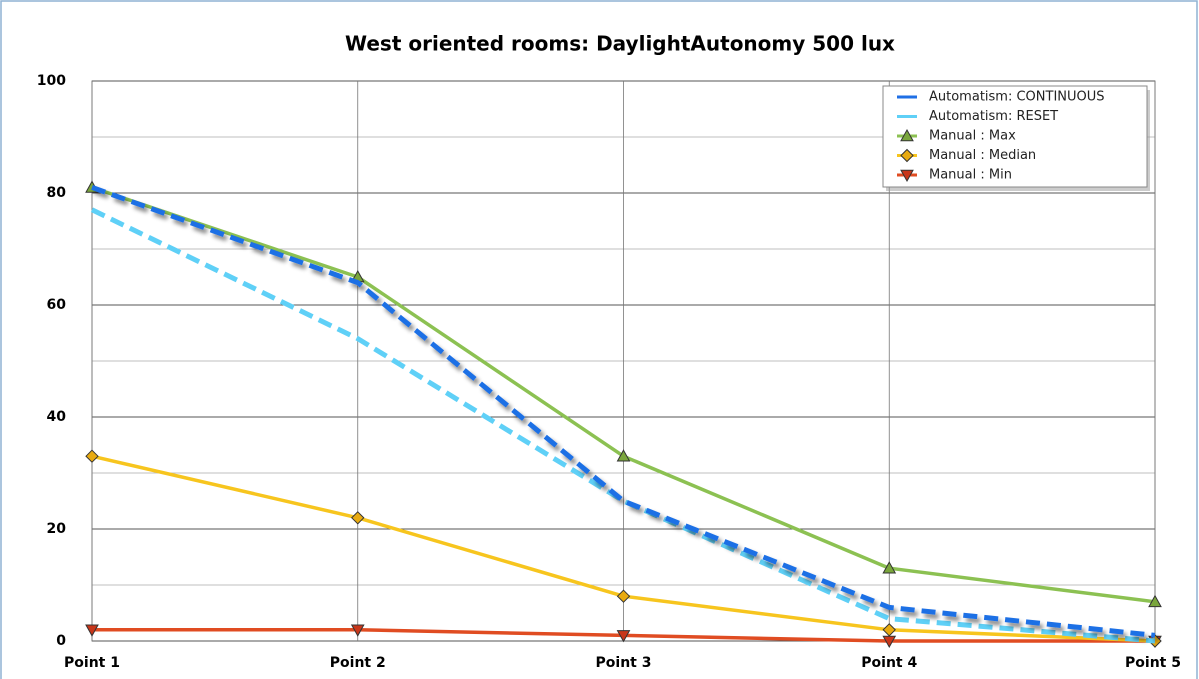 The height and width of the screenshot is (679, 1199). What do you see at coordinates (624, 663) in the screenshot?
I see `x-tick-label: Point 3` at bounding box center [624, 663].